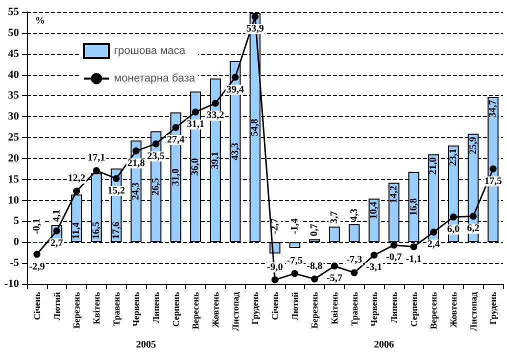 This screenshot has height=357, width=507. I want to click on x-tick-label: Травень, so click(116, 309).